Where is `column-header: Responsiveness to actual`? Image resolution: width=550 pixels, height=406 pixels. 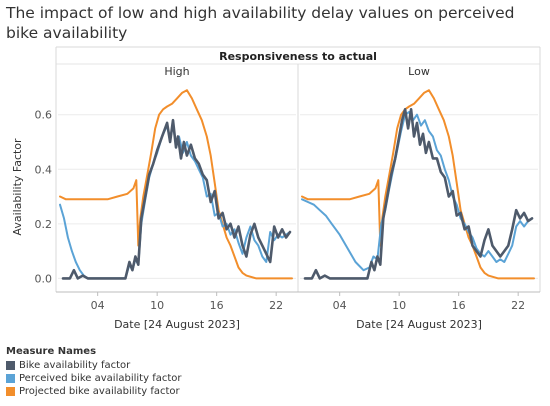
column-header: Responsiveness to actual is located at coordinates (298, 56).